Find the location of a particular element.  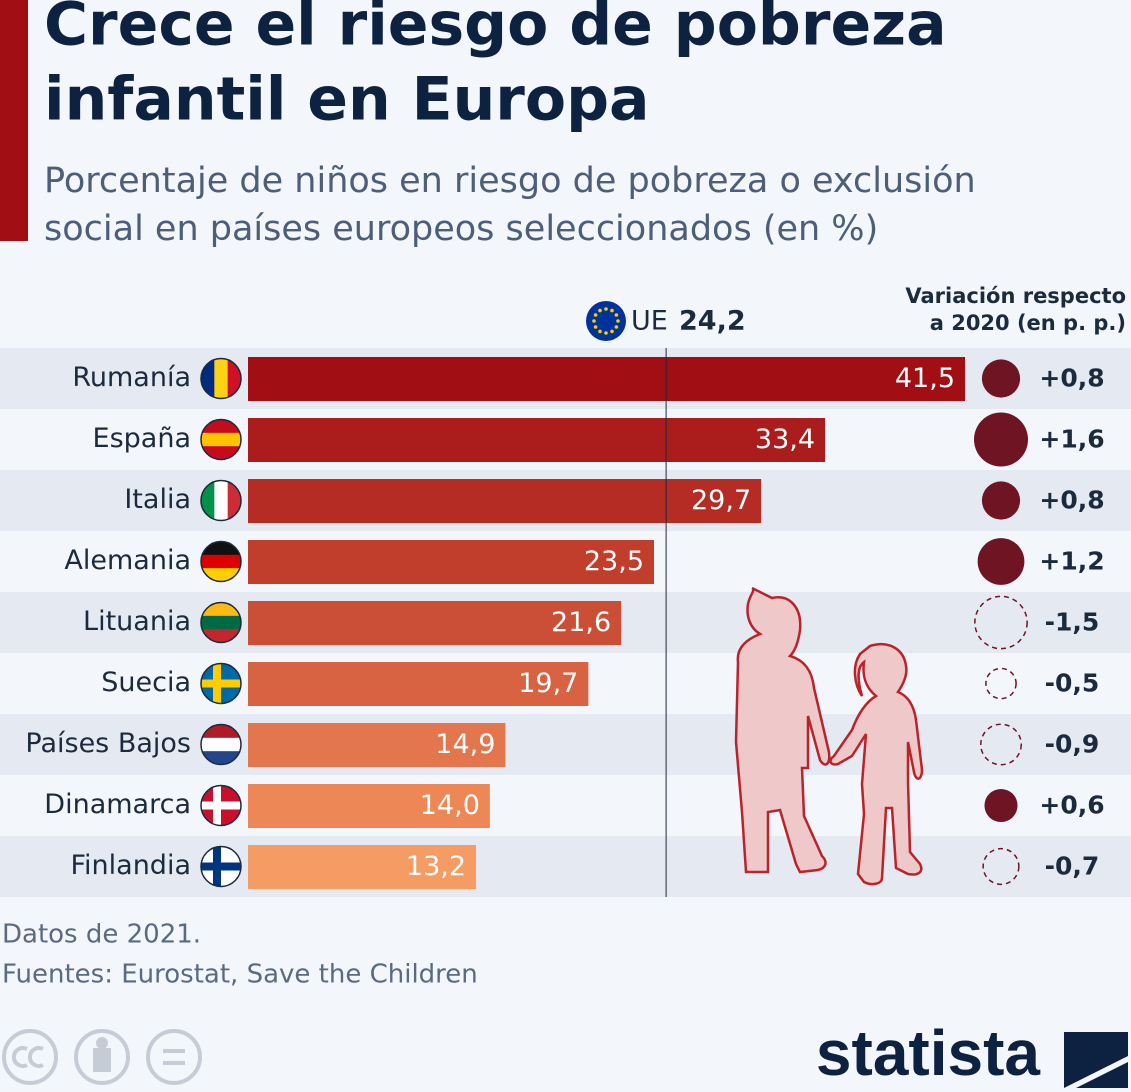

variation-label: -0,5 is located at coordinates (1072, 683).